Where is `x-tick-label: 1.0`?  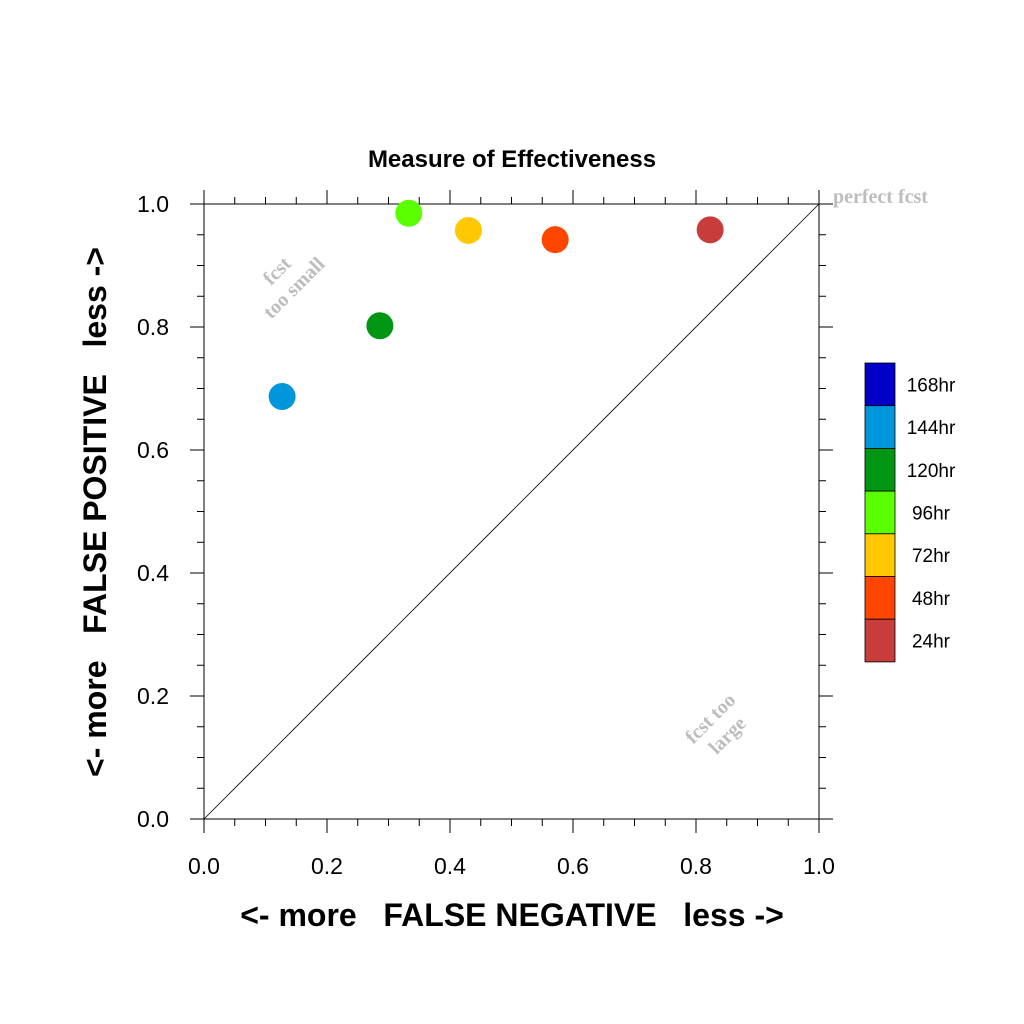 x-tick-label: 1.0 is located at coordinates (819, 866).